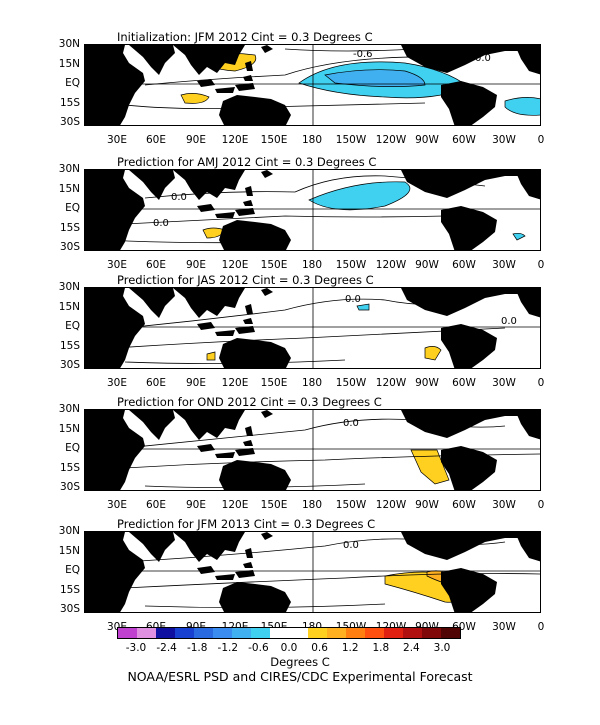 The width and height of the screenshot is (600, 725). I want to click on colorbar-label: 1.8, so click(381, 648).